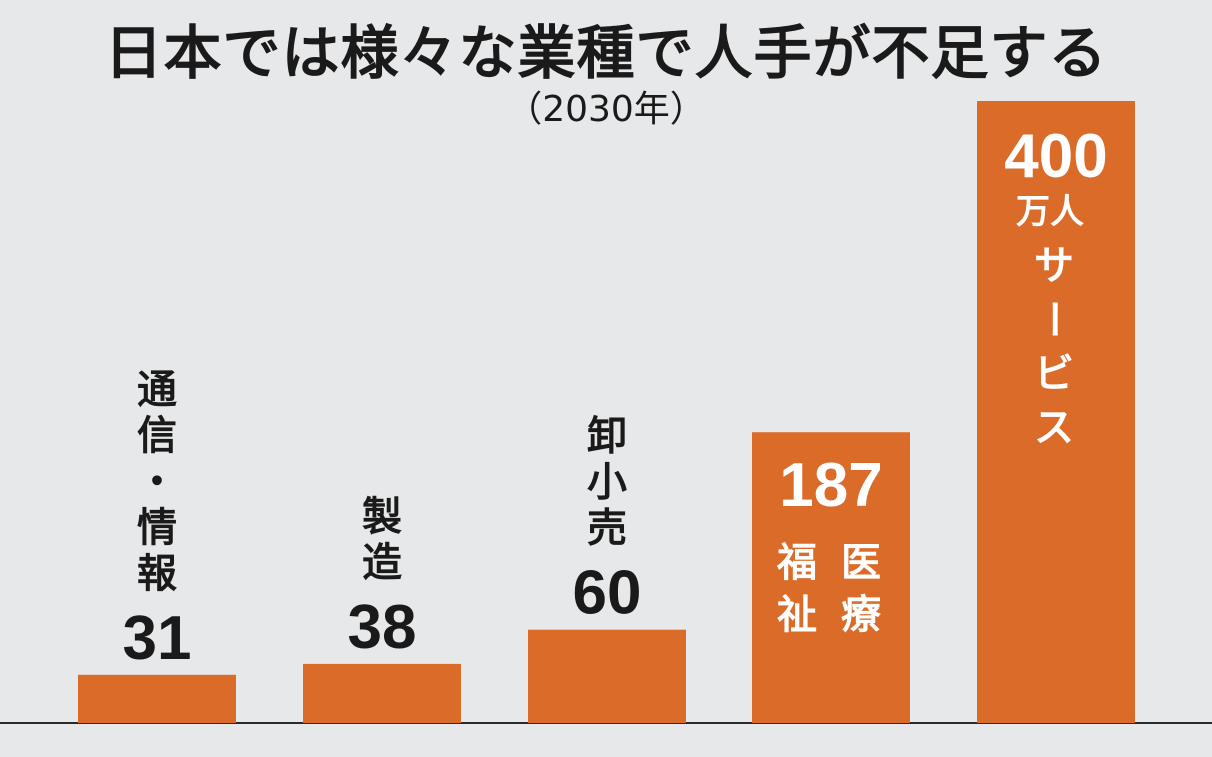 Image resolution: width=1212 pixels, height=757 pixels. Describe the element at coordinates (382, 563) in the screenshot. I see `category-label-2-char-2: 造` at that location.